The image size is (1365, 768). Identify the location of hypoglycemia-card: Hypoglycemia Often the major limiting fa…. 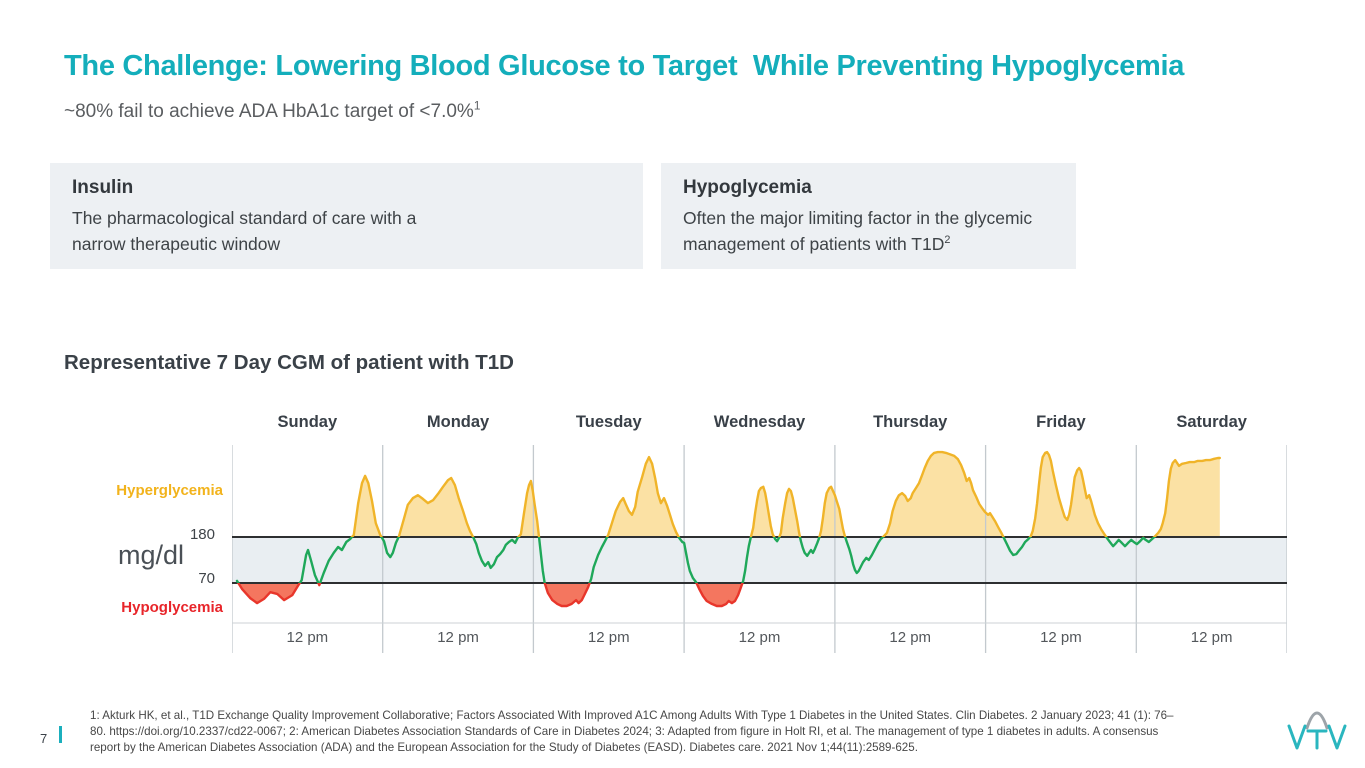
(868, 216).